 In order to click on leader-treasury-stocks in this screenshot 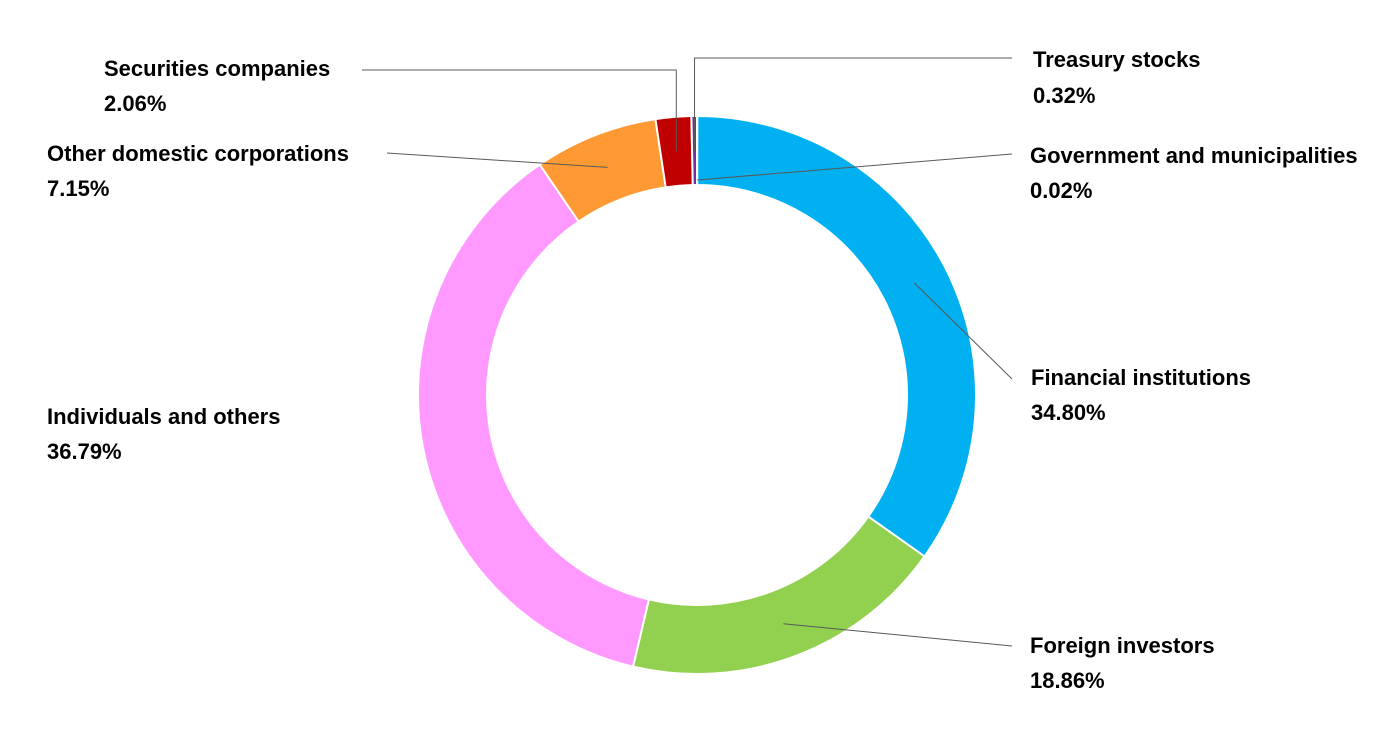, I will do `click(853, 104)`.